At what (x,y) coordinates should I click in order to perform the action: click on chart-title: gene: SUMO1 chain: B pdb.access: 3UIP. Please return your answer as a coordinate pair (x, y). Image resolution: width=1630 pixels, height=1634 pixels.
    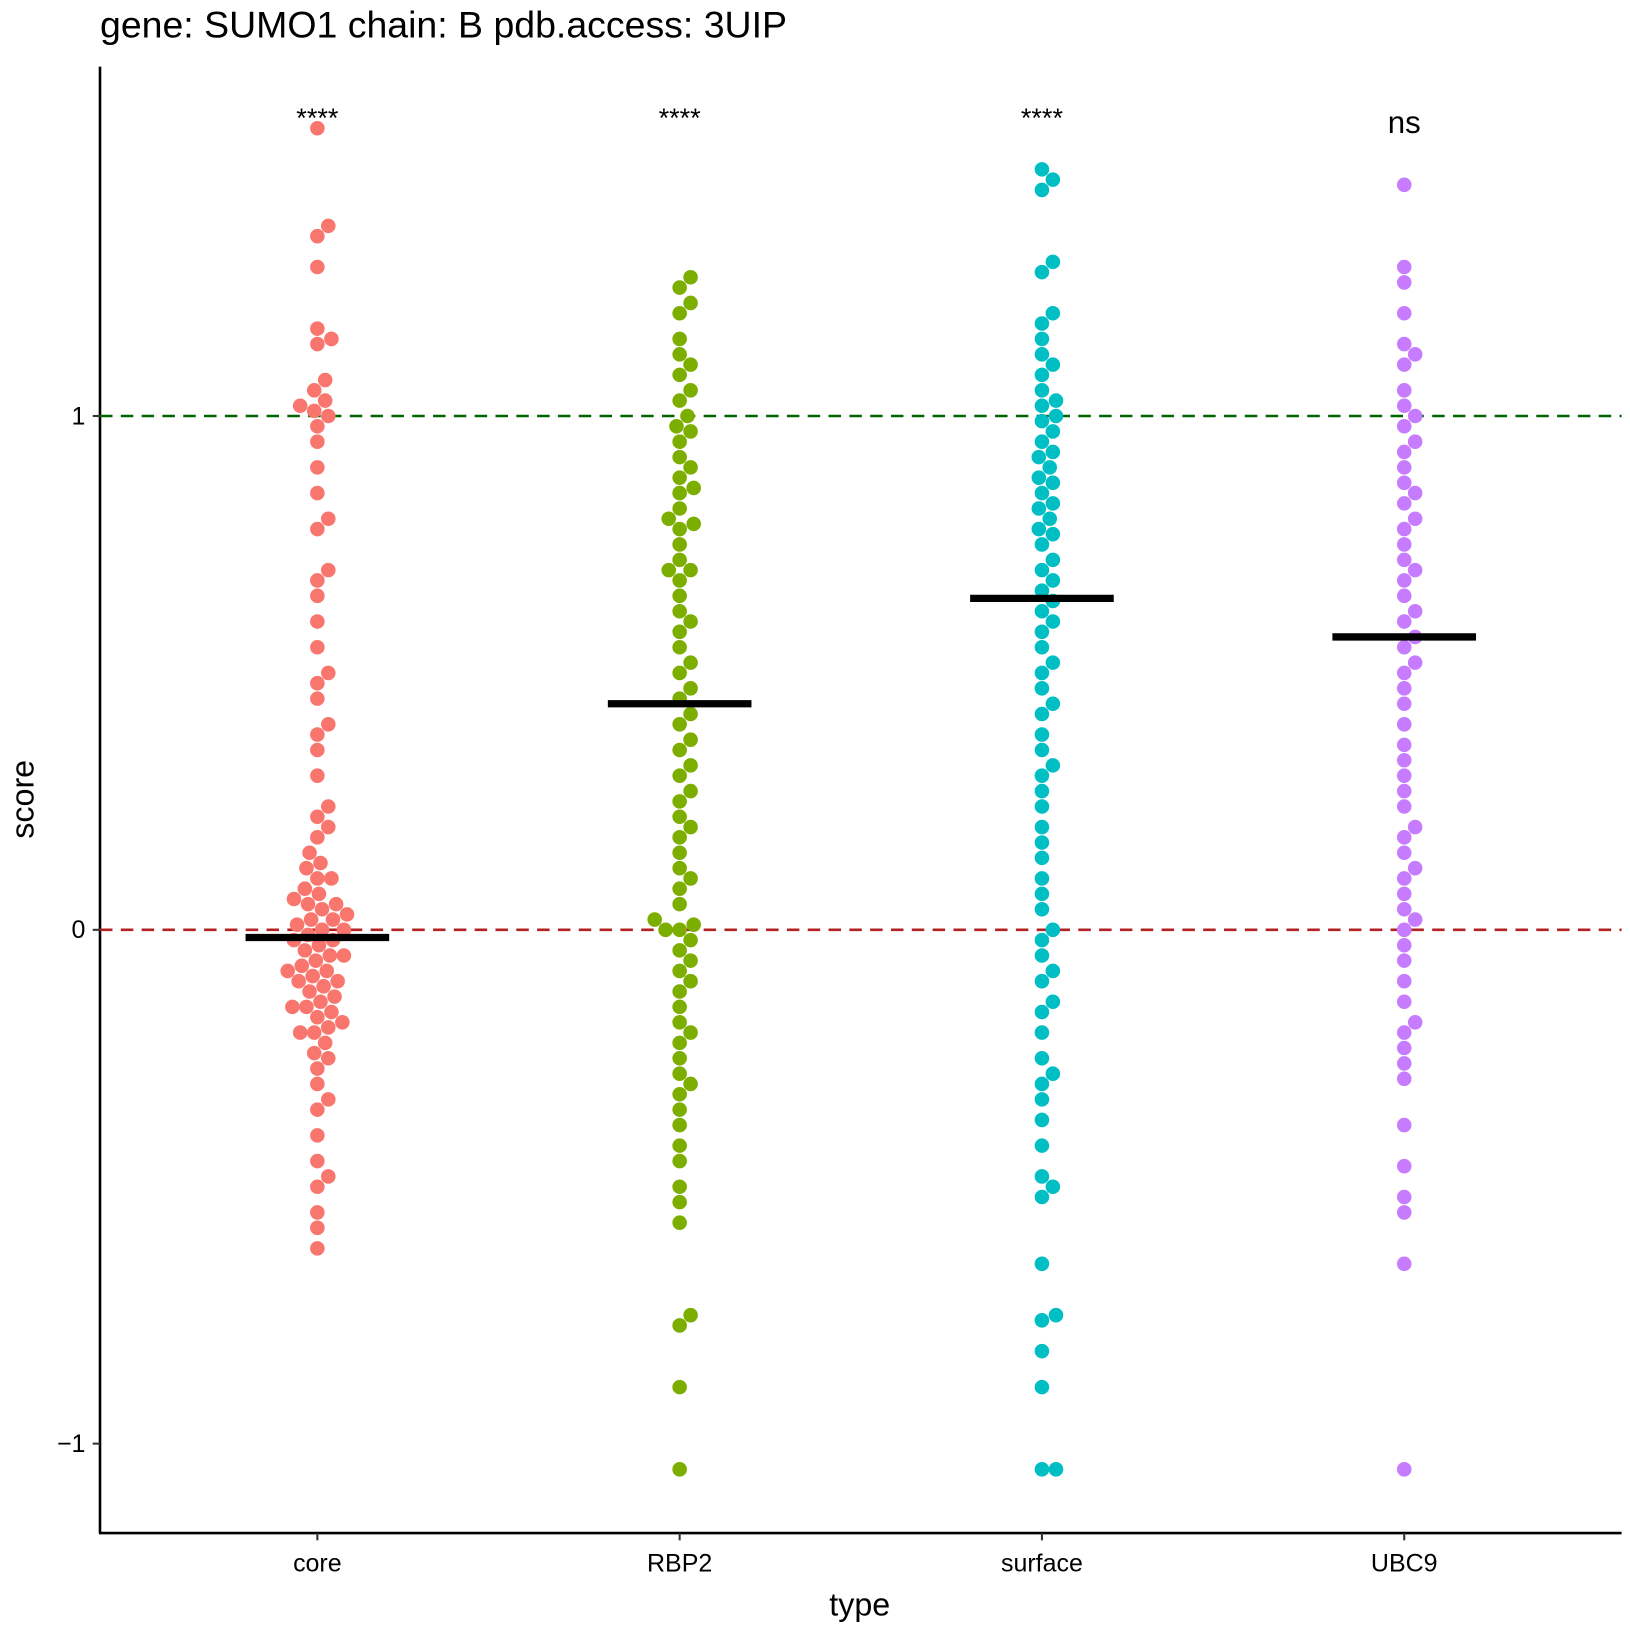
    Looking at the image, I should click on (443, 24).